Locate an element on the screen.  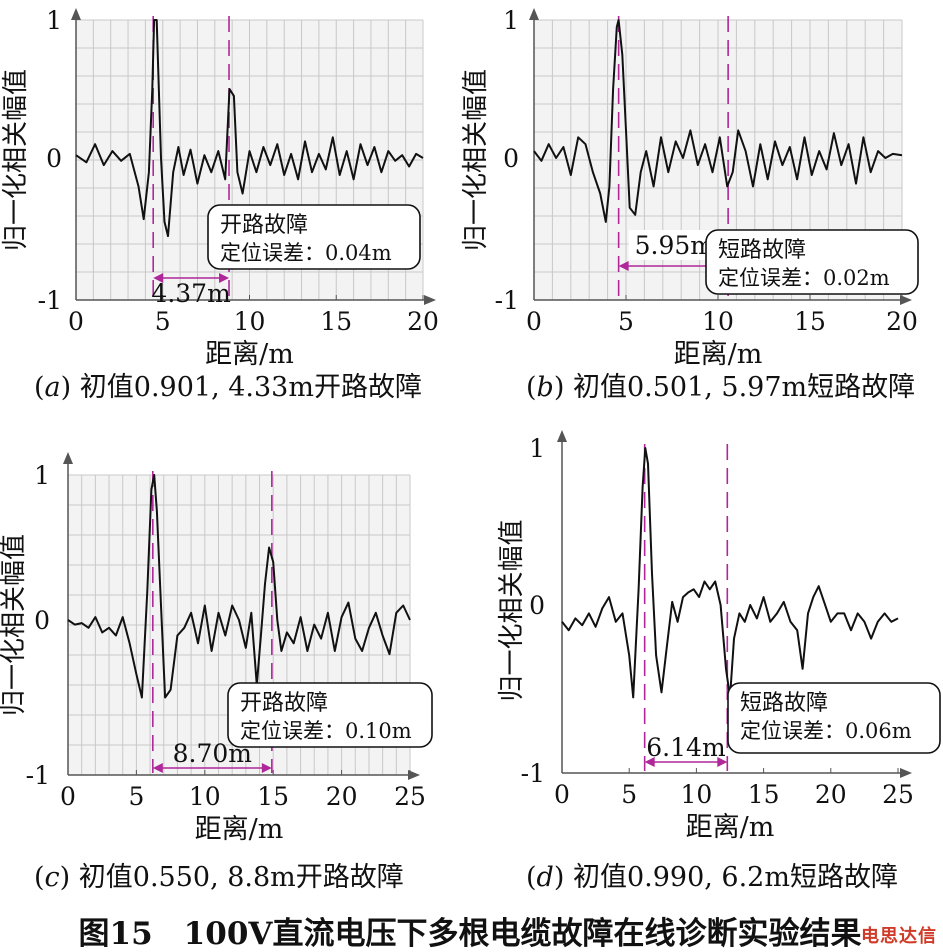
watermark: 电思达信 is located at coordinates (899, 936).